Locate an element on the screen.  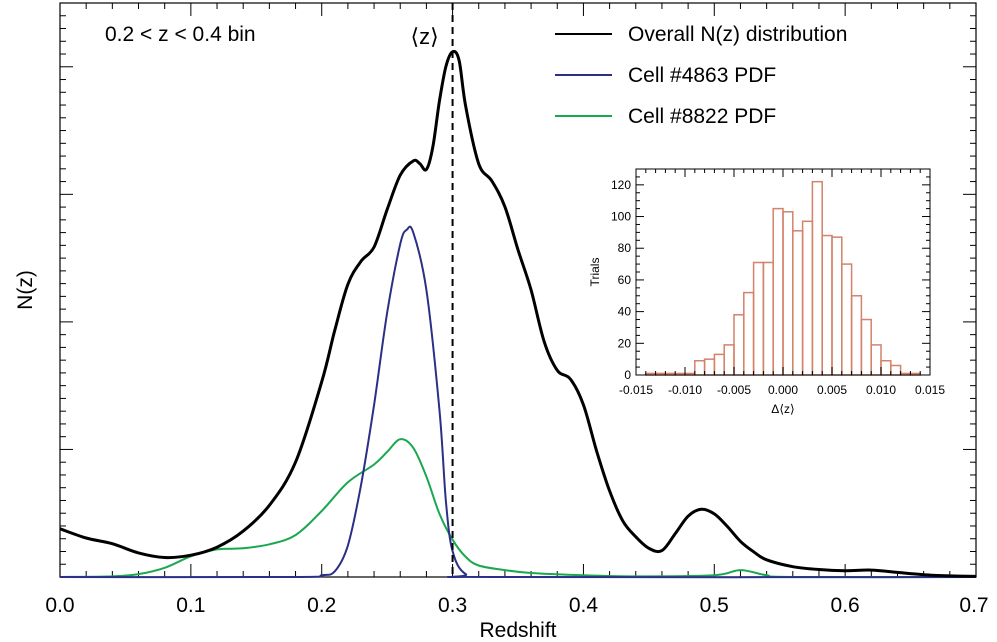
x-tick-label: 0.3 is located at coordinates (452, 605).